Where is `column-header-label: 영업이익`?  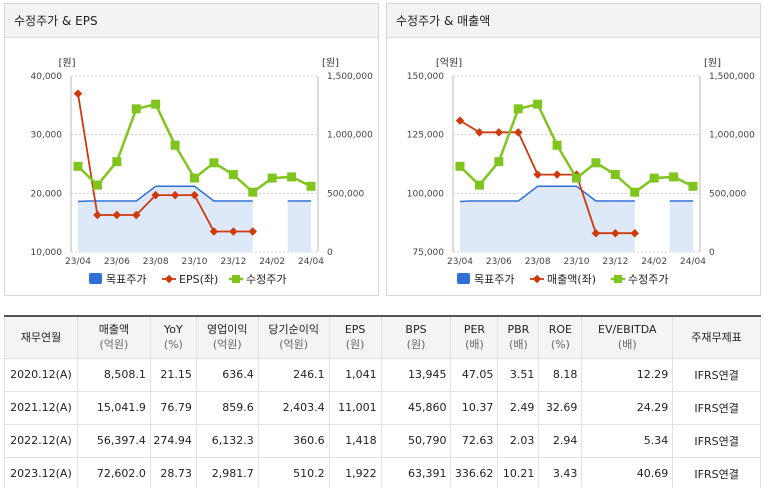
column-header-label: 영업이익 is located at coordinates (227, 330).